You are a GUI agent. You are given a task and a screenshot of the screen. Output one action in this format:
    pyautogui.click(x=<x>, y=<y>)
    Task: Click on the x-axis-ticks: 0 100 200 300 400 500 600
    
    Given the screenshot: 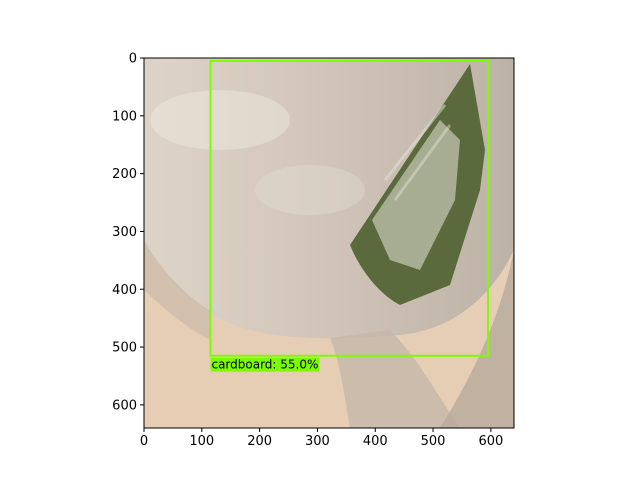 What is the action you would take?
    pyautogui.click(x=321, y=438)
    